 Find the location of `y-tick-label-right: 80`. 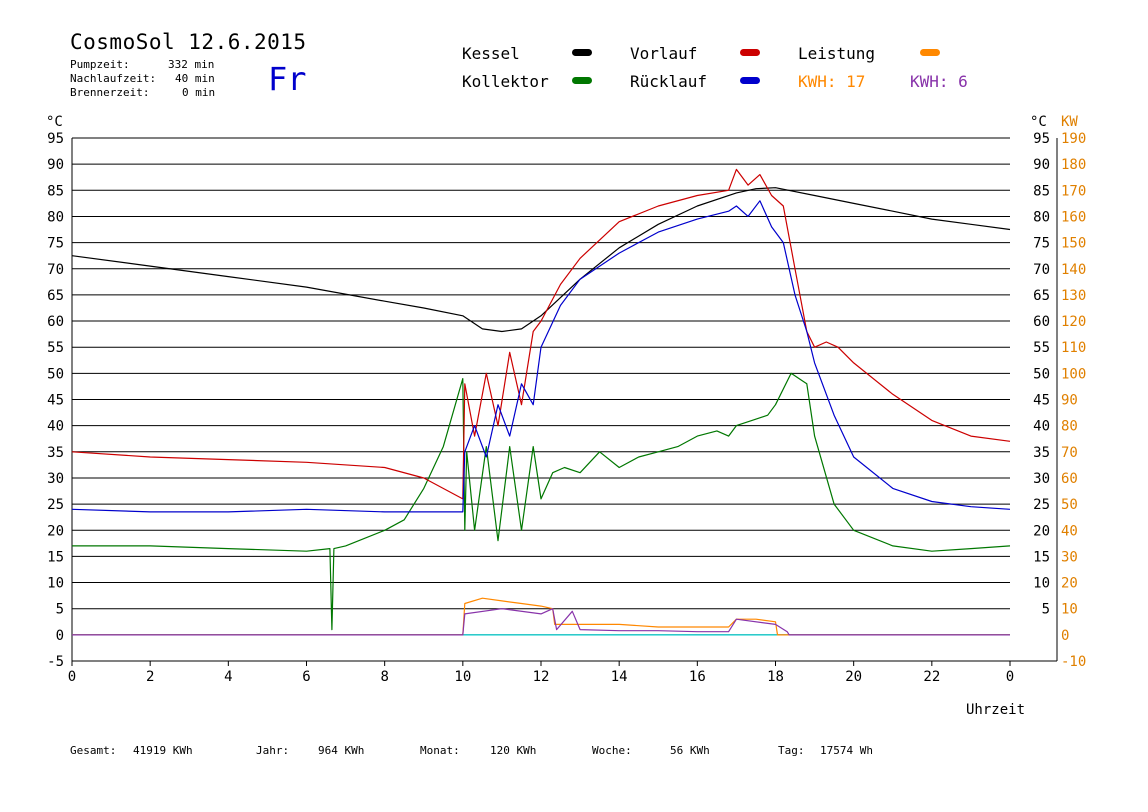

y-tick-label-right: 80 is located at coordinates (1041, 217).